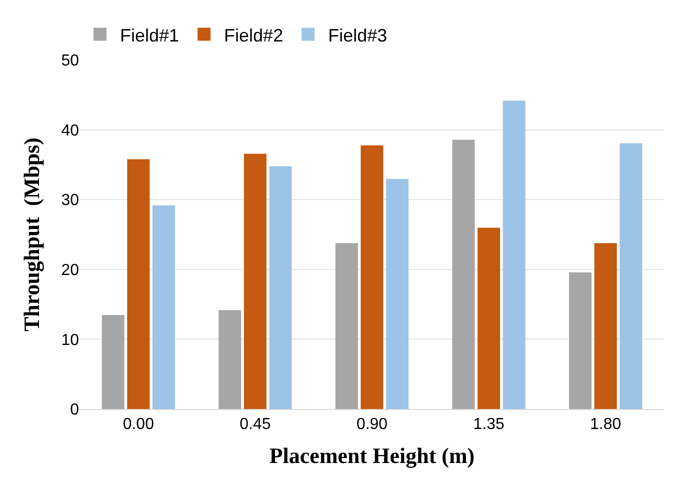 The image size is (684, 479). Describe the element at coordinates (31, 235) in the screenshot. I see `y-axis-title: Throughput (Mbps)` at that location.